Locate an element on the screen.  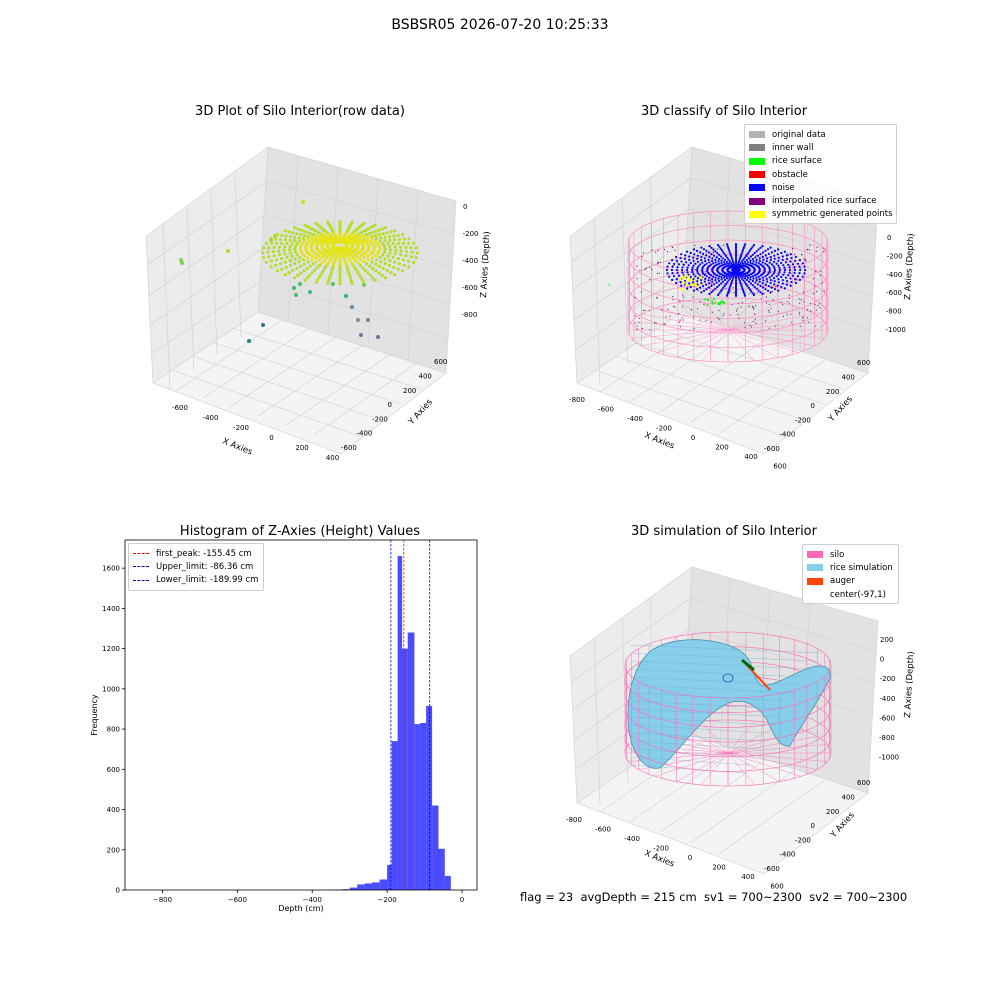
plot4-z-tick-3: -400 is located at coordinates (887, 699).